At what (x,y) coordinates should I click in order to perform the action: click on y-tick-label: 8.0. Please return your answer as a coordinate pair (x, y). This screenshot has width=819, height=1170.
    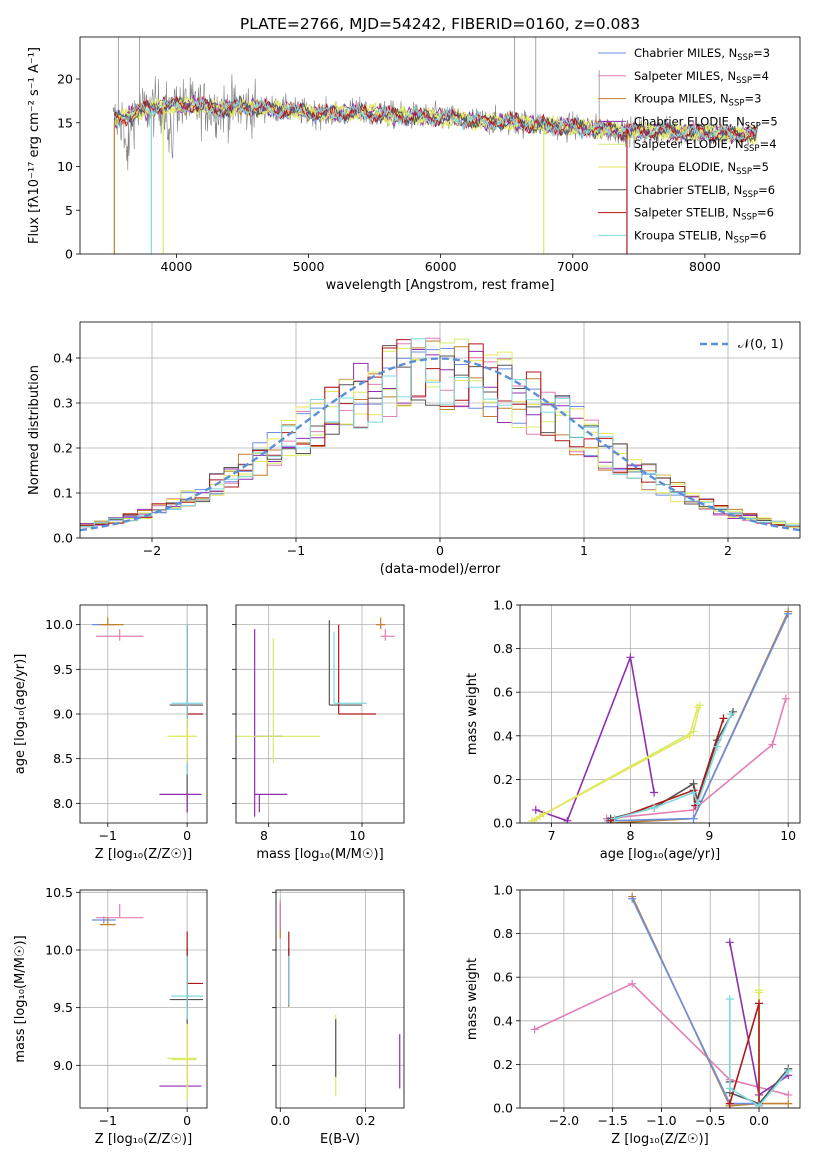
    Looking at the image, I should click on (63, 803).